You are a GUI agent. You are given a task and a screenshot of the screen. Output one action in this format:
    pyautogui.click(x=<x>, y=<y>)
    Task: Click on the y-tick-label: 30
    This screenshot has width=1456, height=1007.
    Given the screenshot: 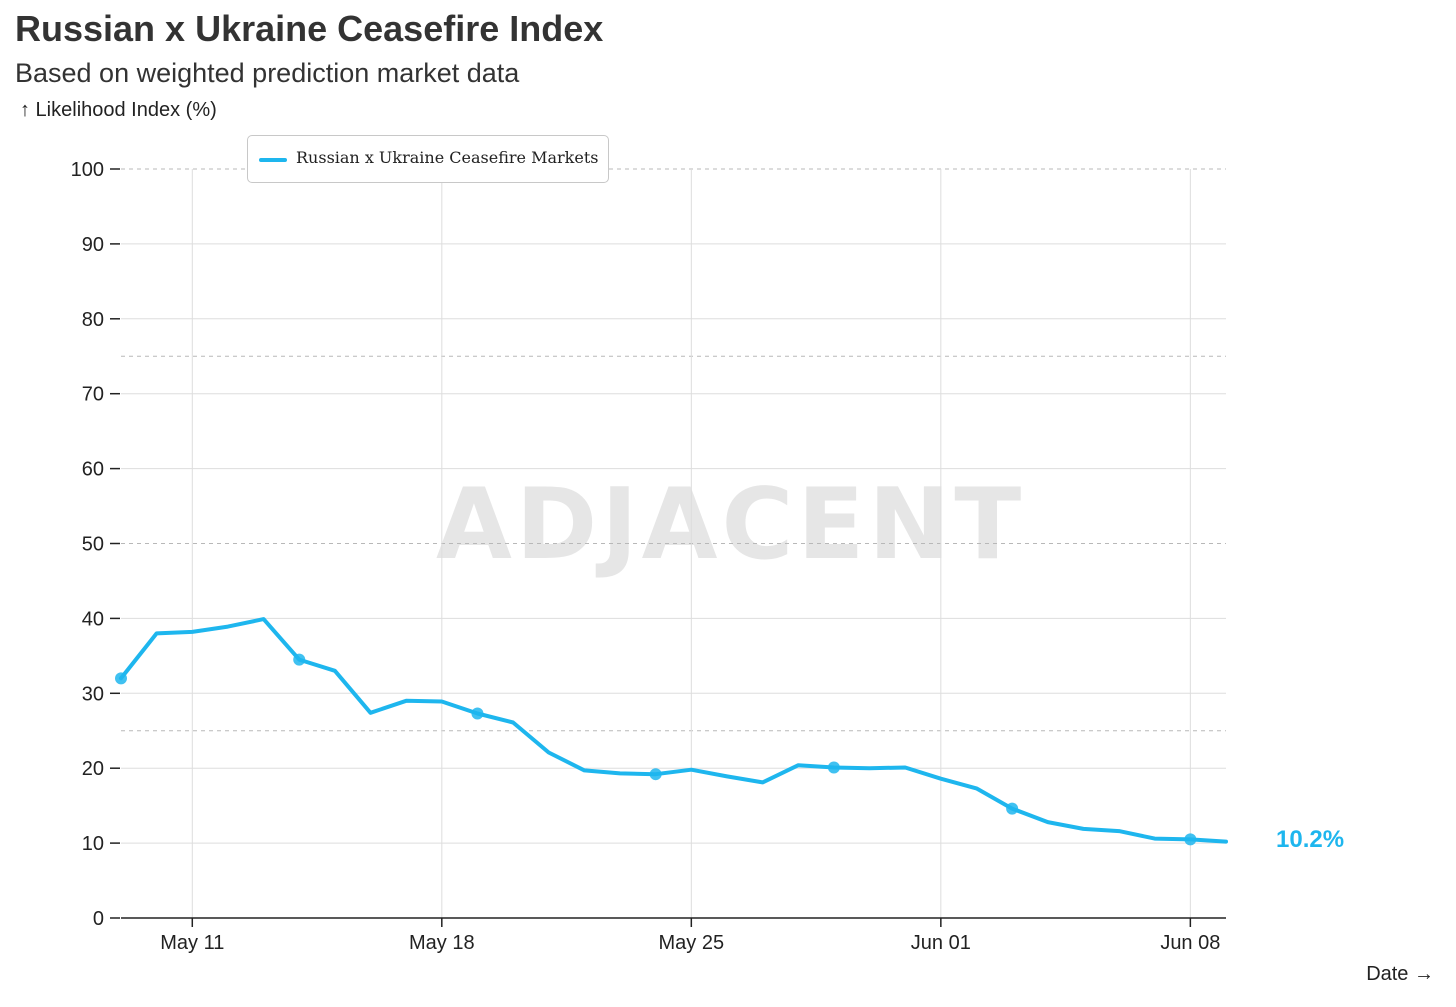 What is the action you would take?
    pyautogui.click(x=93, y=694)
    